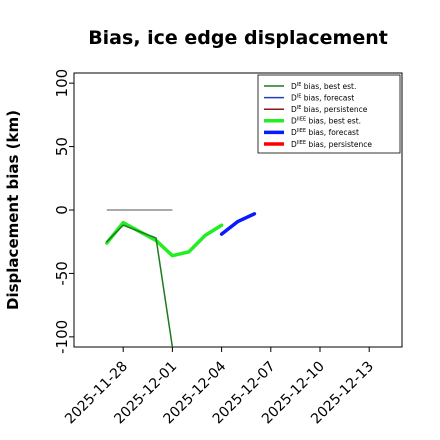  What do you see at coordinates (322, 97) in the screenshot?
I see `legend-label: DIE bias, forecast` at bounding box center [322, 97].